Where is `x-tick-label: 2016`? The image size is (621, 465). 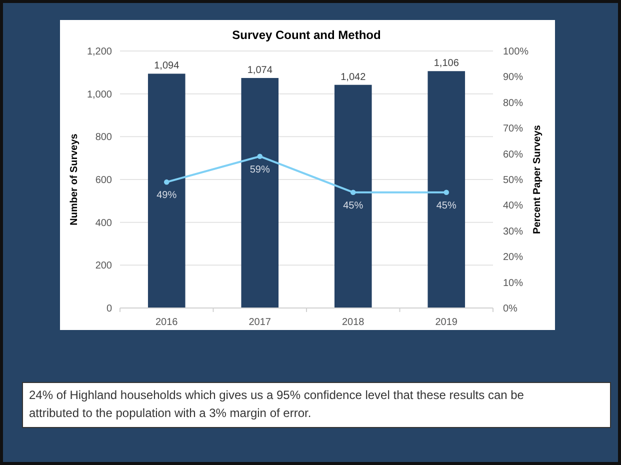
x-tick-label: 2016 is located at coordinates (167, 322).